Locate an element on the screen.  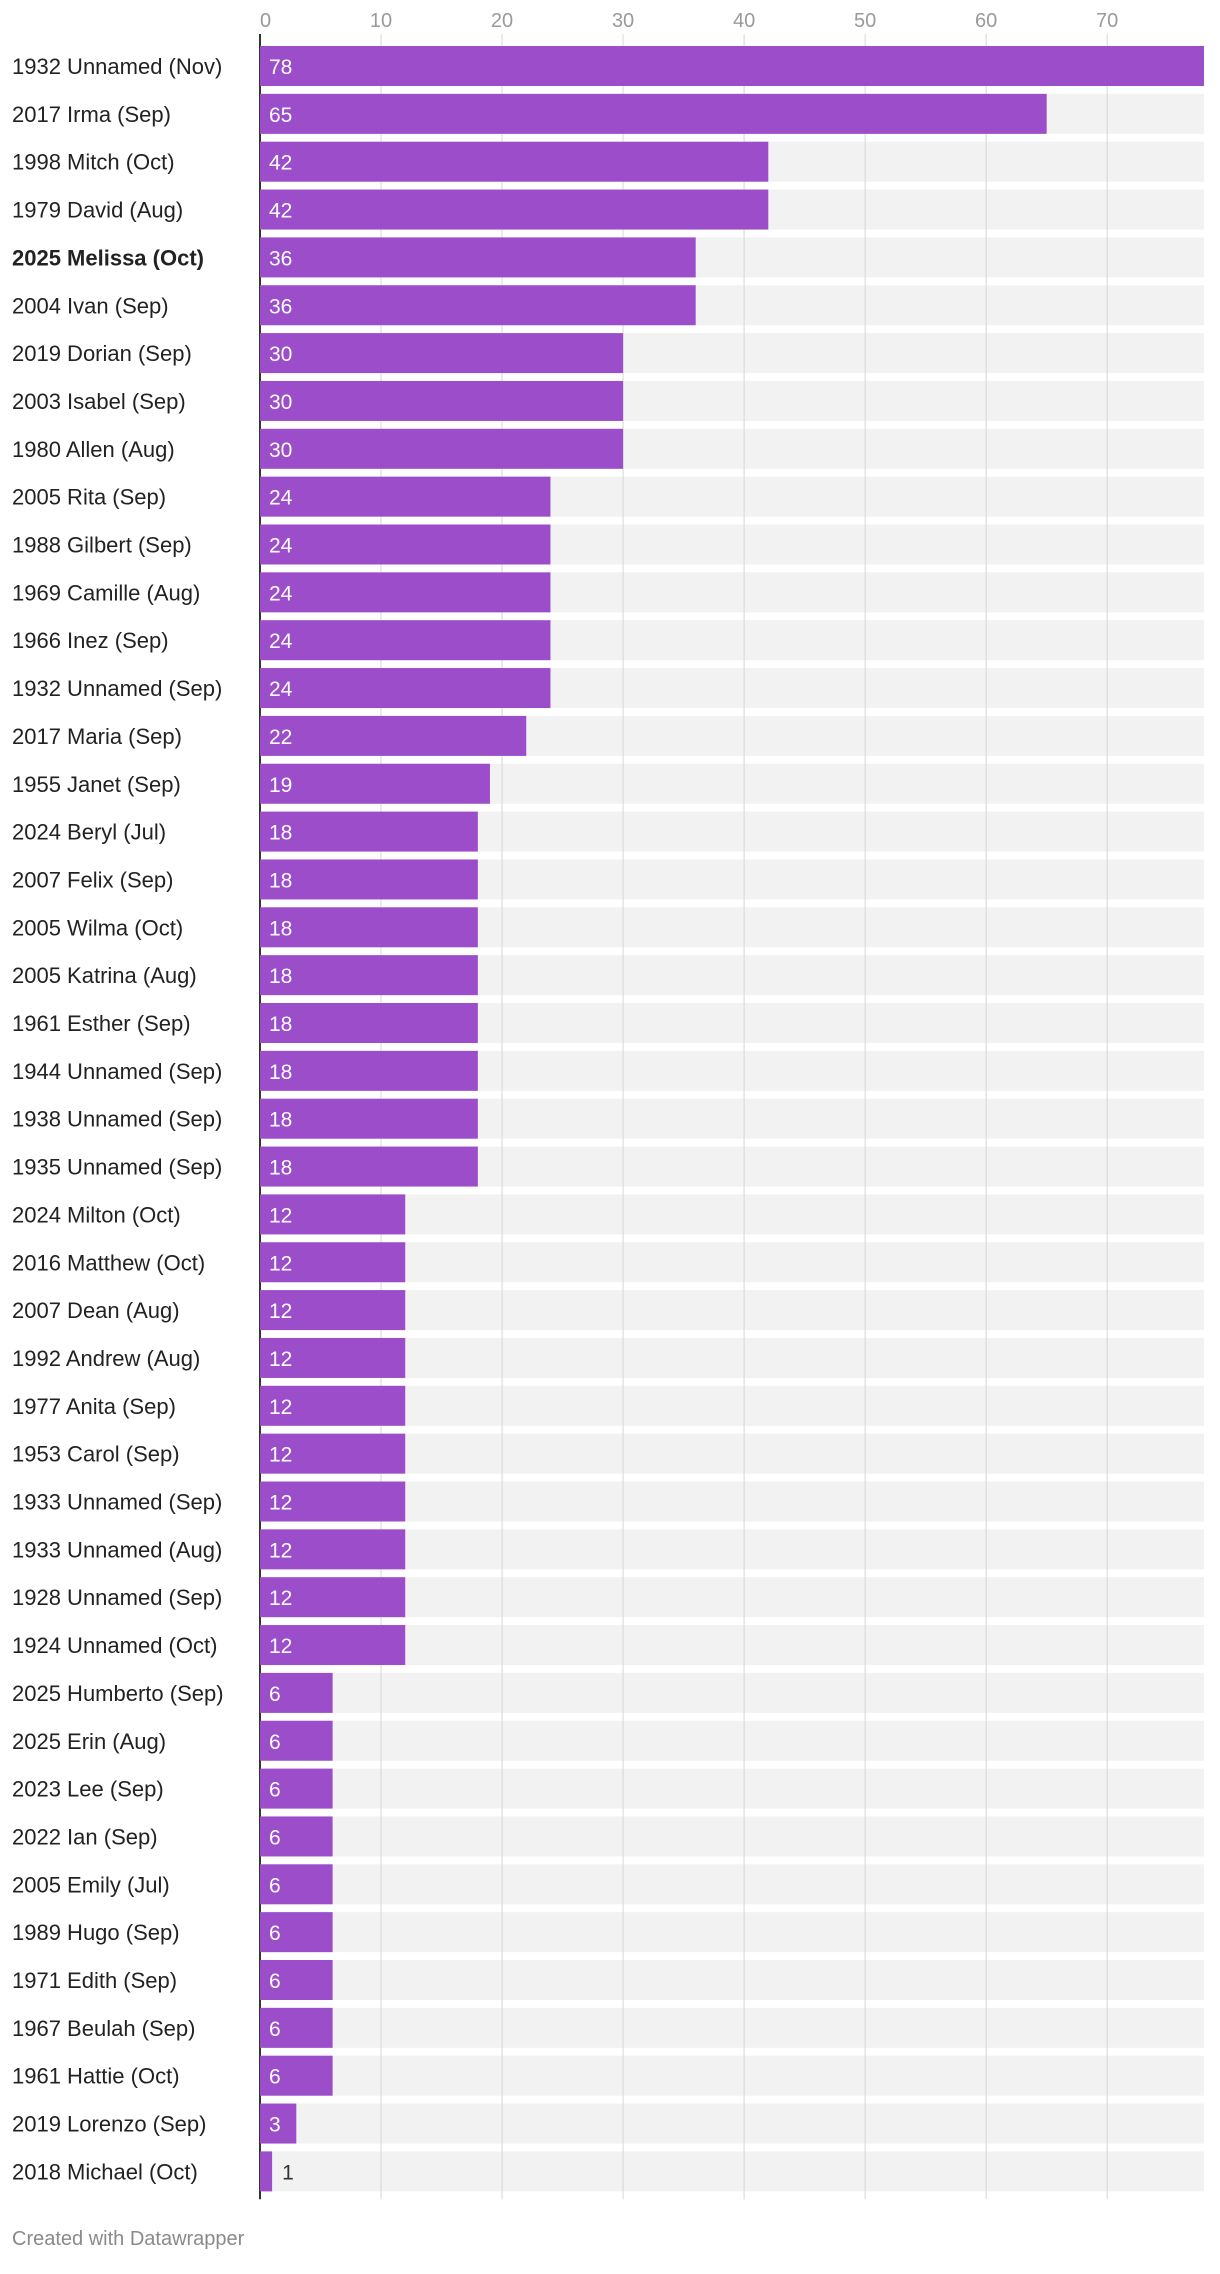
category-label: 1932 Unnamed (Nov) is located at coordinates (117, 66).